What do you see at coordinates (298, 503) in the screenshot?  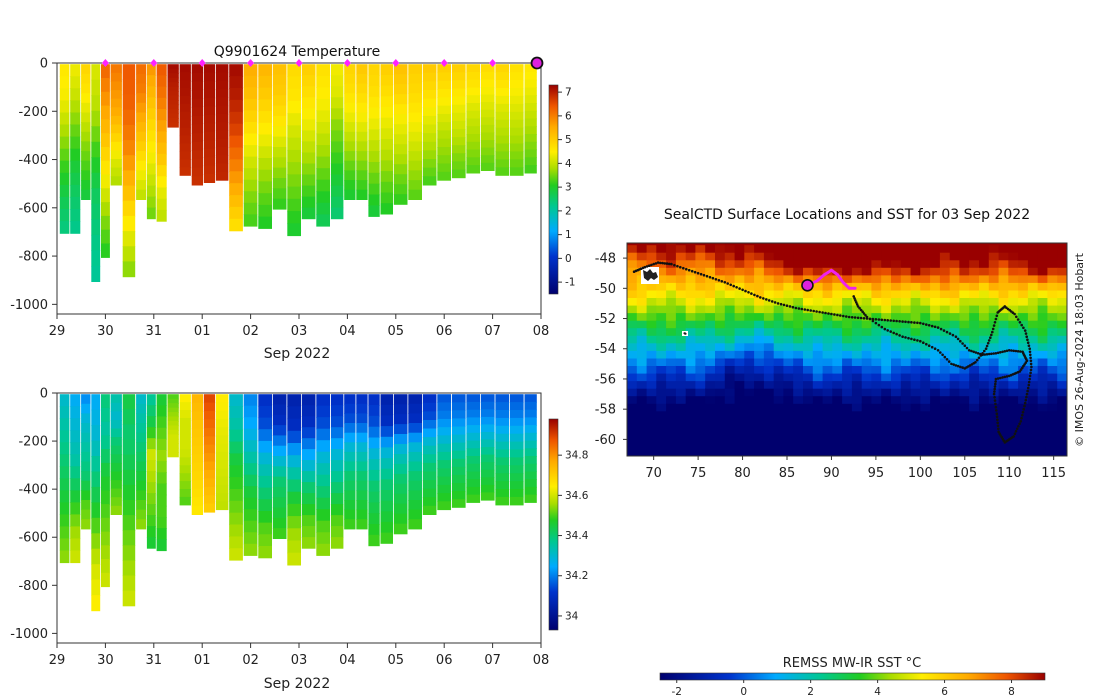 I see `salinity-section-cells` at bounding box center [298, 503].